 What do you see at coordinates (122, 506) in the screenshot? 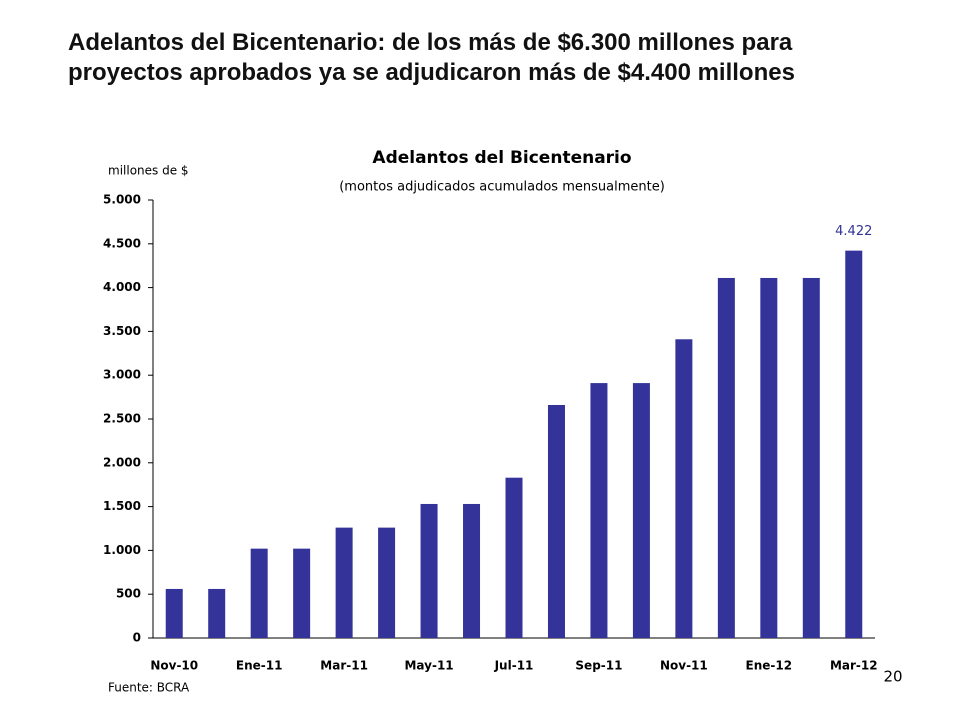
I see `y-tick-label: 1.500` at bounding box center [122, 506].